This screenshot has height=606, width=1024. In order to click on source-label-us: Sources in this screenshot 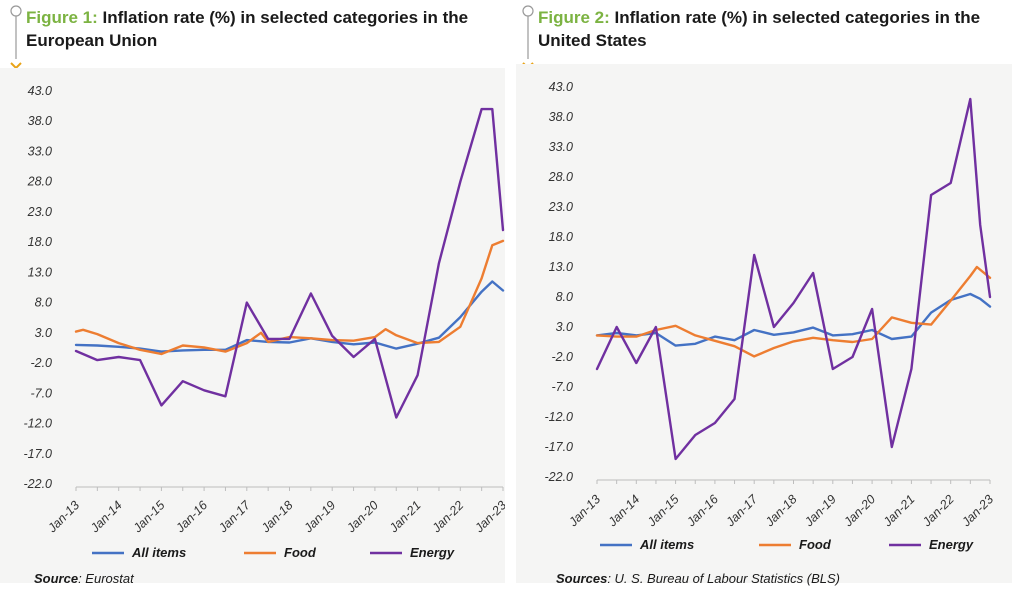, I will do `click(582, 578)`.